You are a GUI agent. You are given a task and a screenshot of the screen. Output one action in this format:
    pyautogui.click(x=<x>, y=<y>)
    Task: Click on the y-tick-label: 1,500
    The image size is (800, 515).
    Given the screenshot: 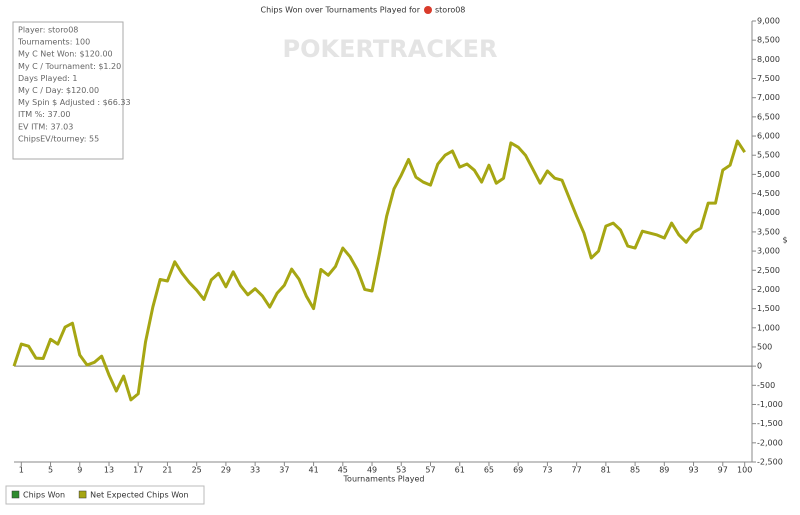 What is the action you would take?
    pyautogui.click(x=768, y=308)
    